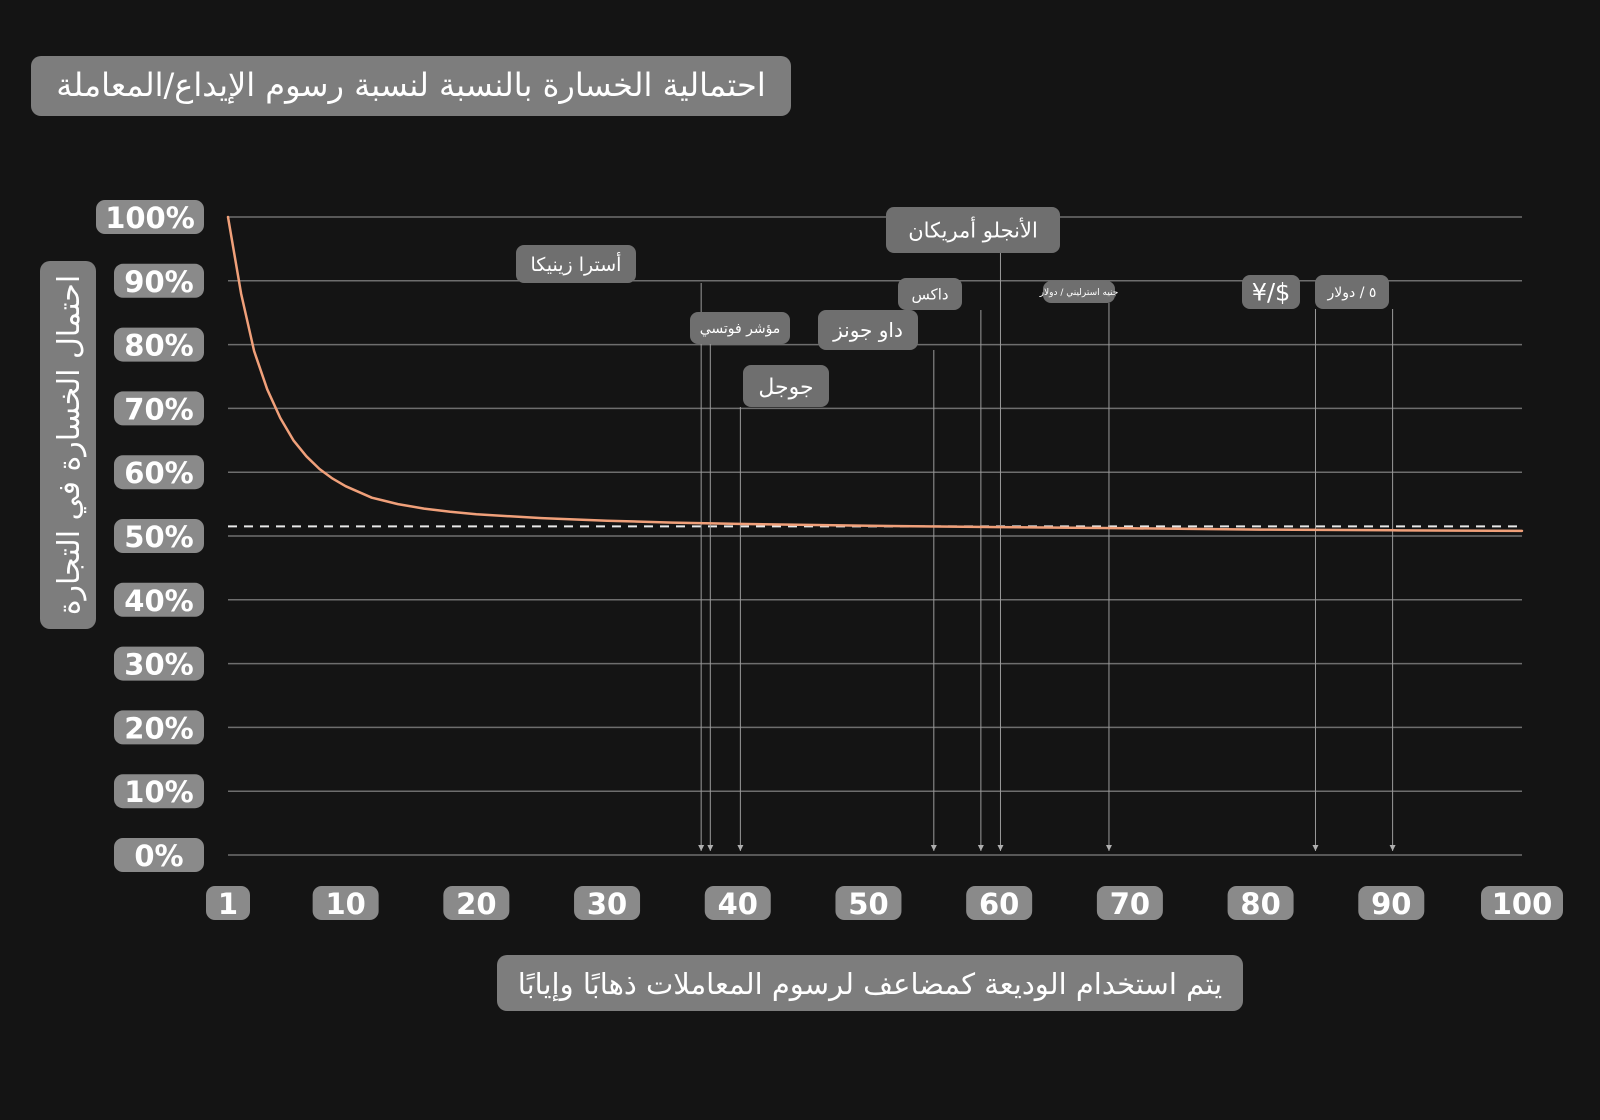  I want to click on annotation-label: جوجل, so click(786, 386).